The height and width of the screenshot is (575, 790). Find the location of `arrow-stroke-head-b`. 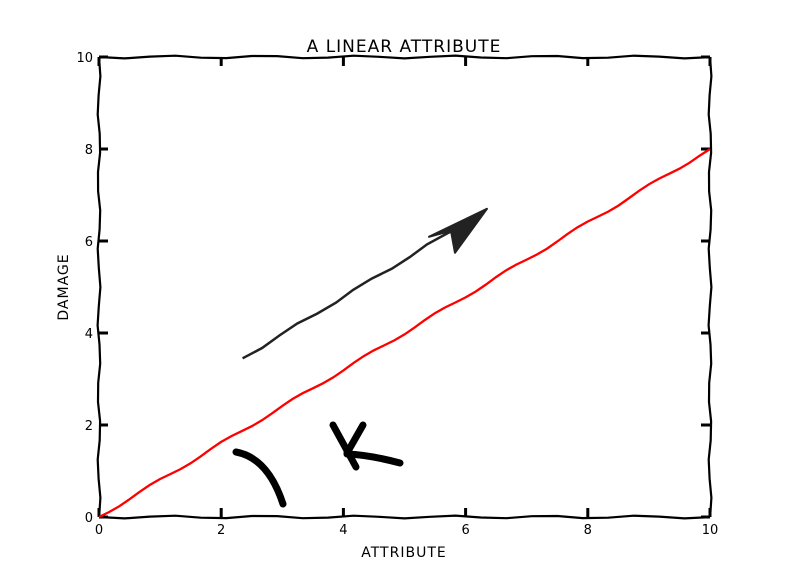

arrow-stroke-head-b is located at coordinates (355, 439).